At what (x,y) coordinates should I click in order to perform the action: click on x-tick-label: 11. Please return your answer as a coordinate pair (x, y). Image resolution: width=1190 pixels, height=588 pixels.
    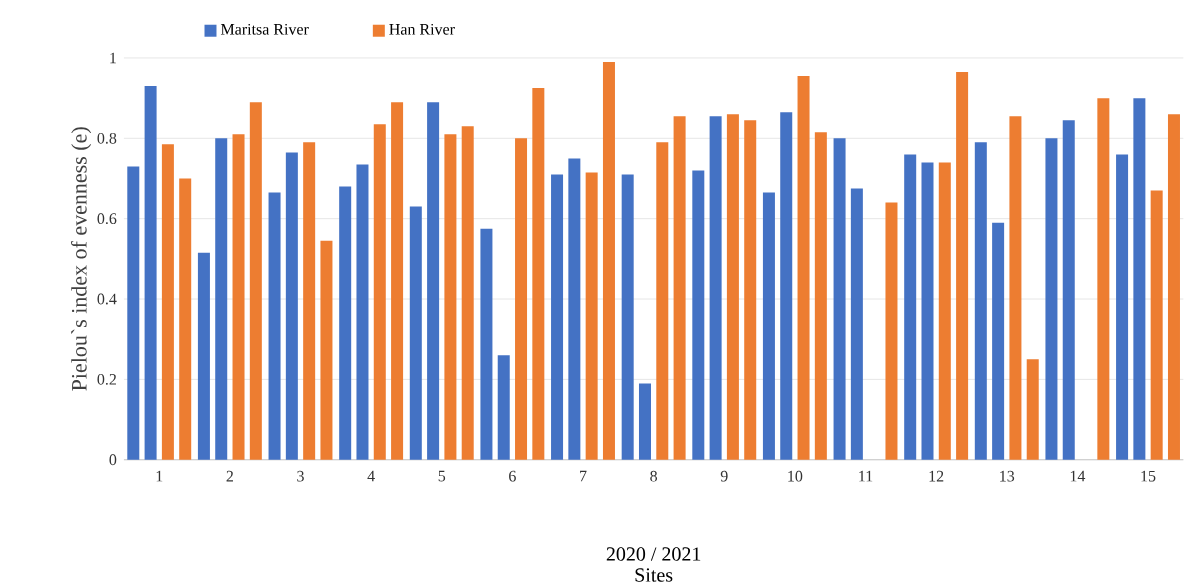
    Looking at the image, I should click on (866, 476).